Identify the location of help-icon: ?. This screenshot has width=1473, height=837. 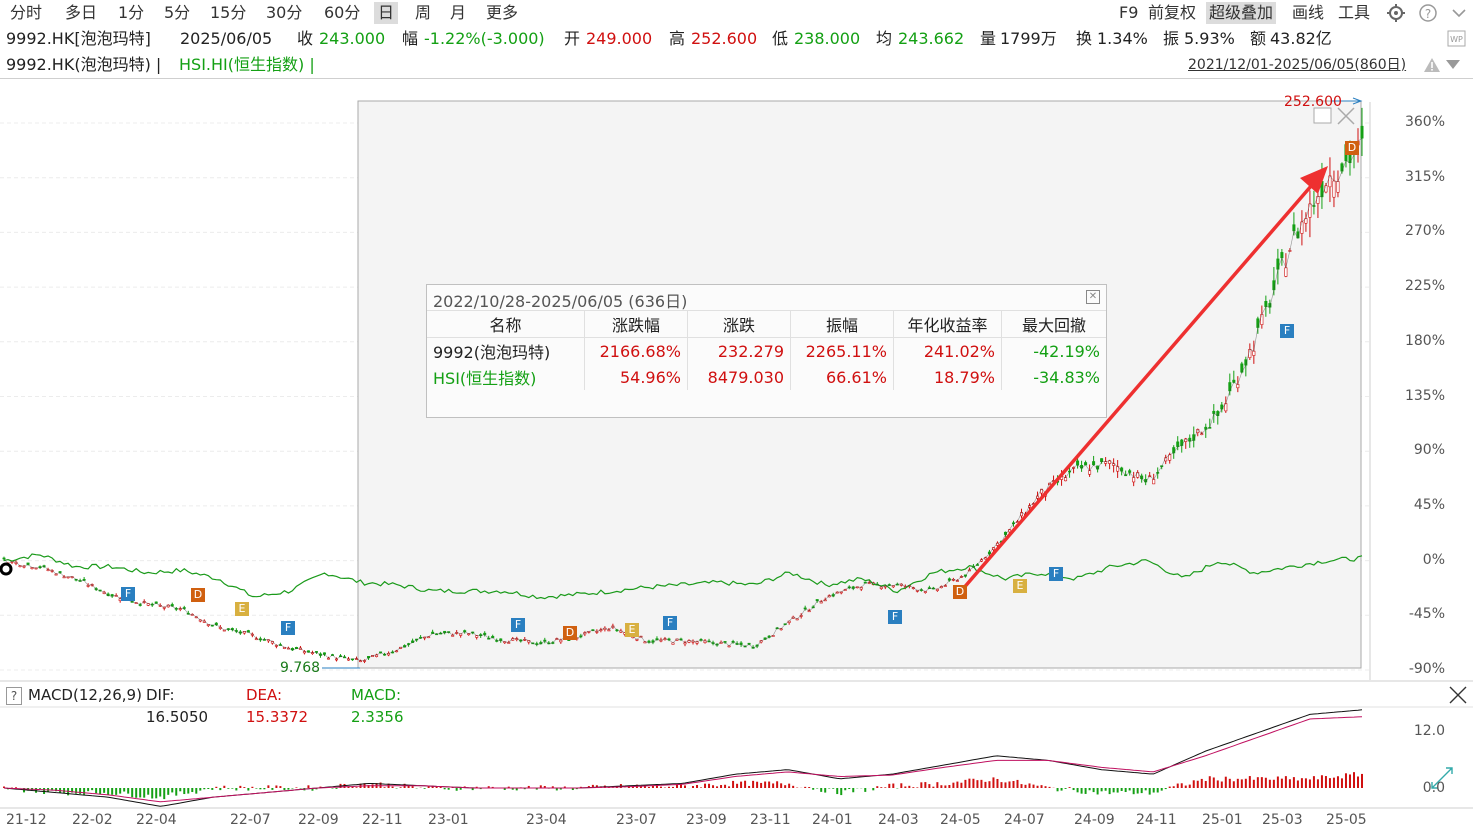
(1428, 13).